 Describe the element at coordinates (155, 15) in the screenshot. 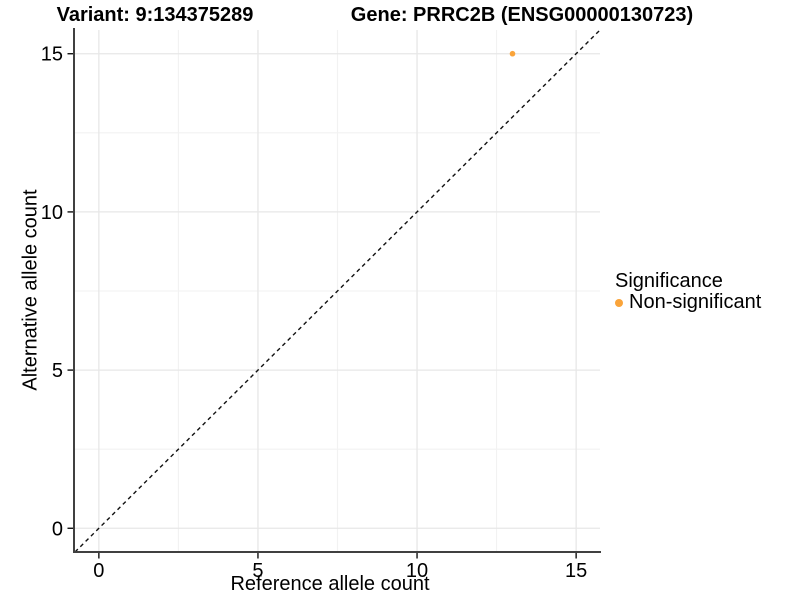

I see `plot-title-variant: Variant: 9:134375289` at that location.